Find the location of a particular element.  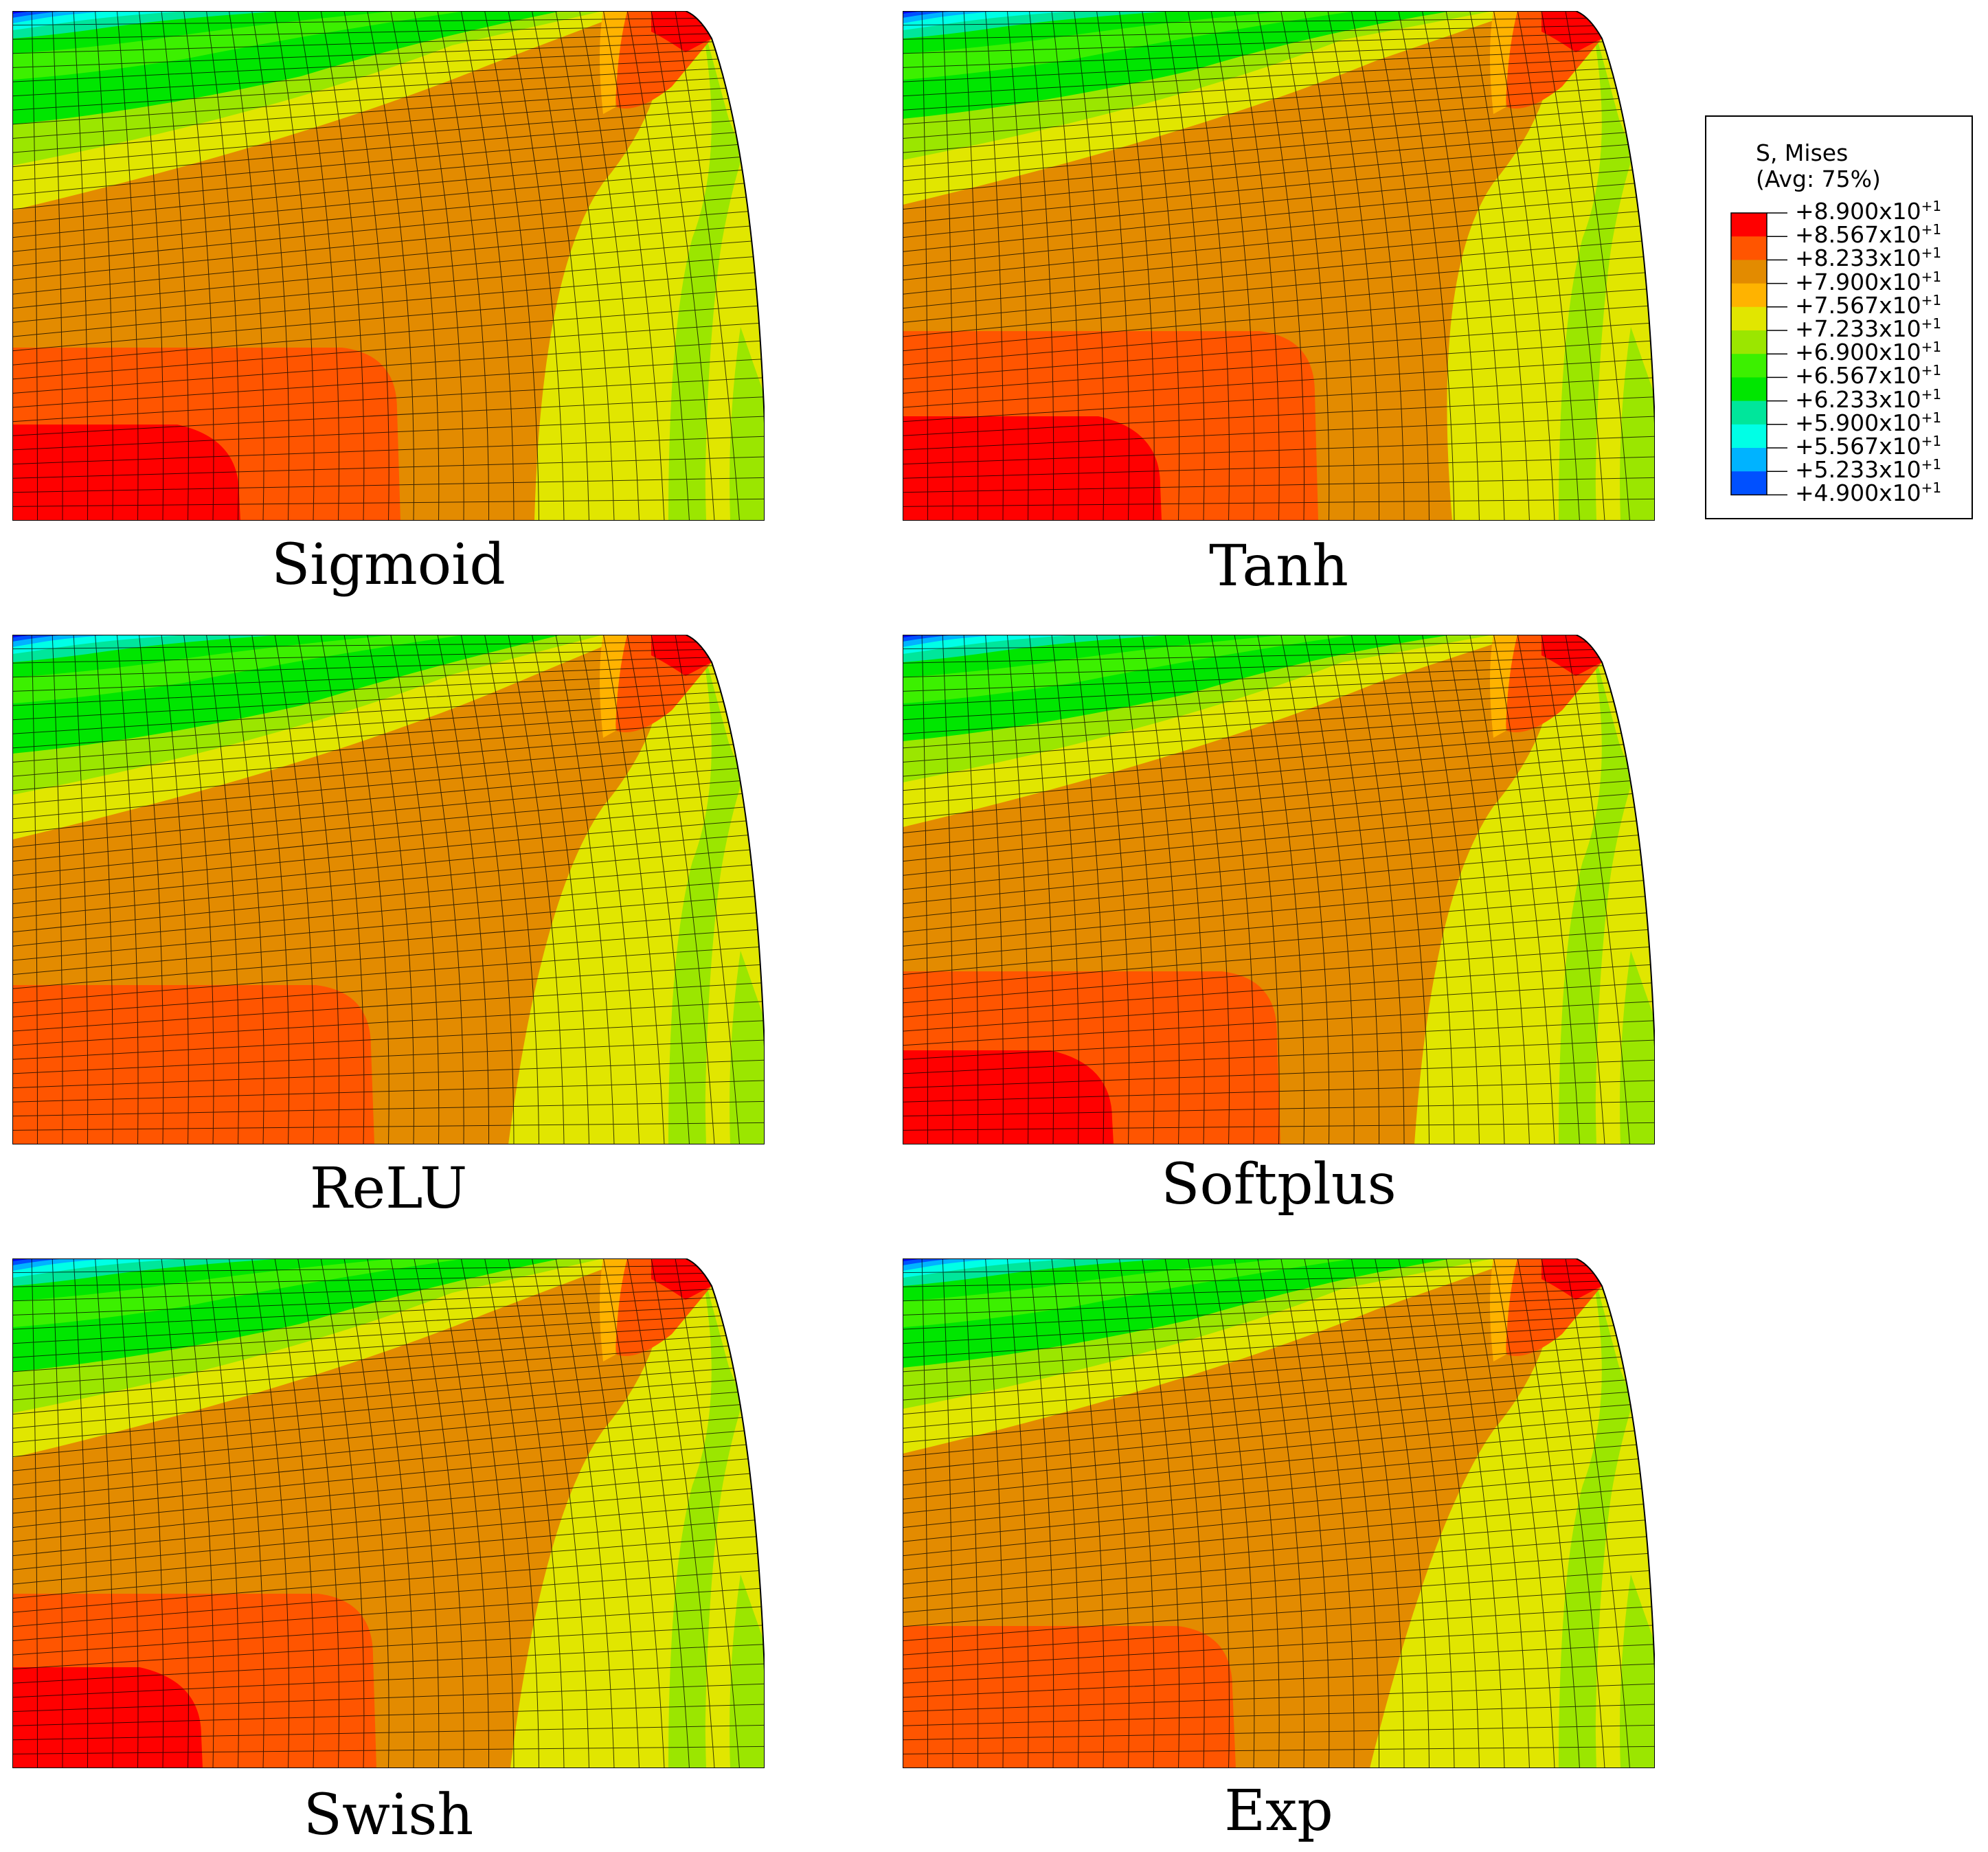

legend-tick-label: +7.900x10+1 is located at coordinates (1868, 282).